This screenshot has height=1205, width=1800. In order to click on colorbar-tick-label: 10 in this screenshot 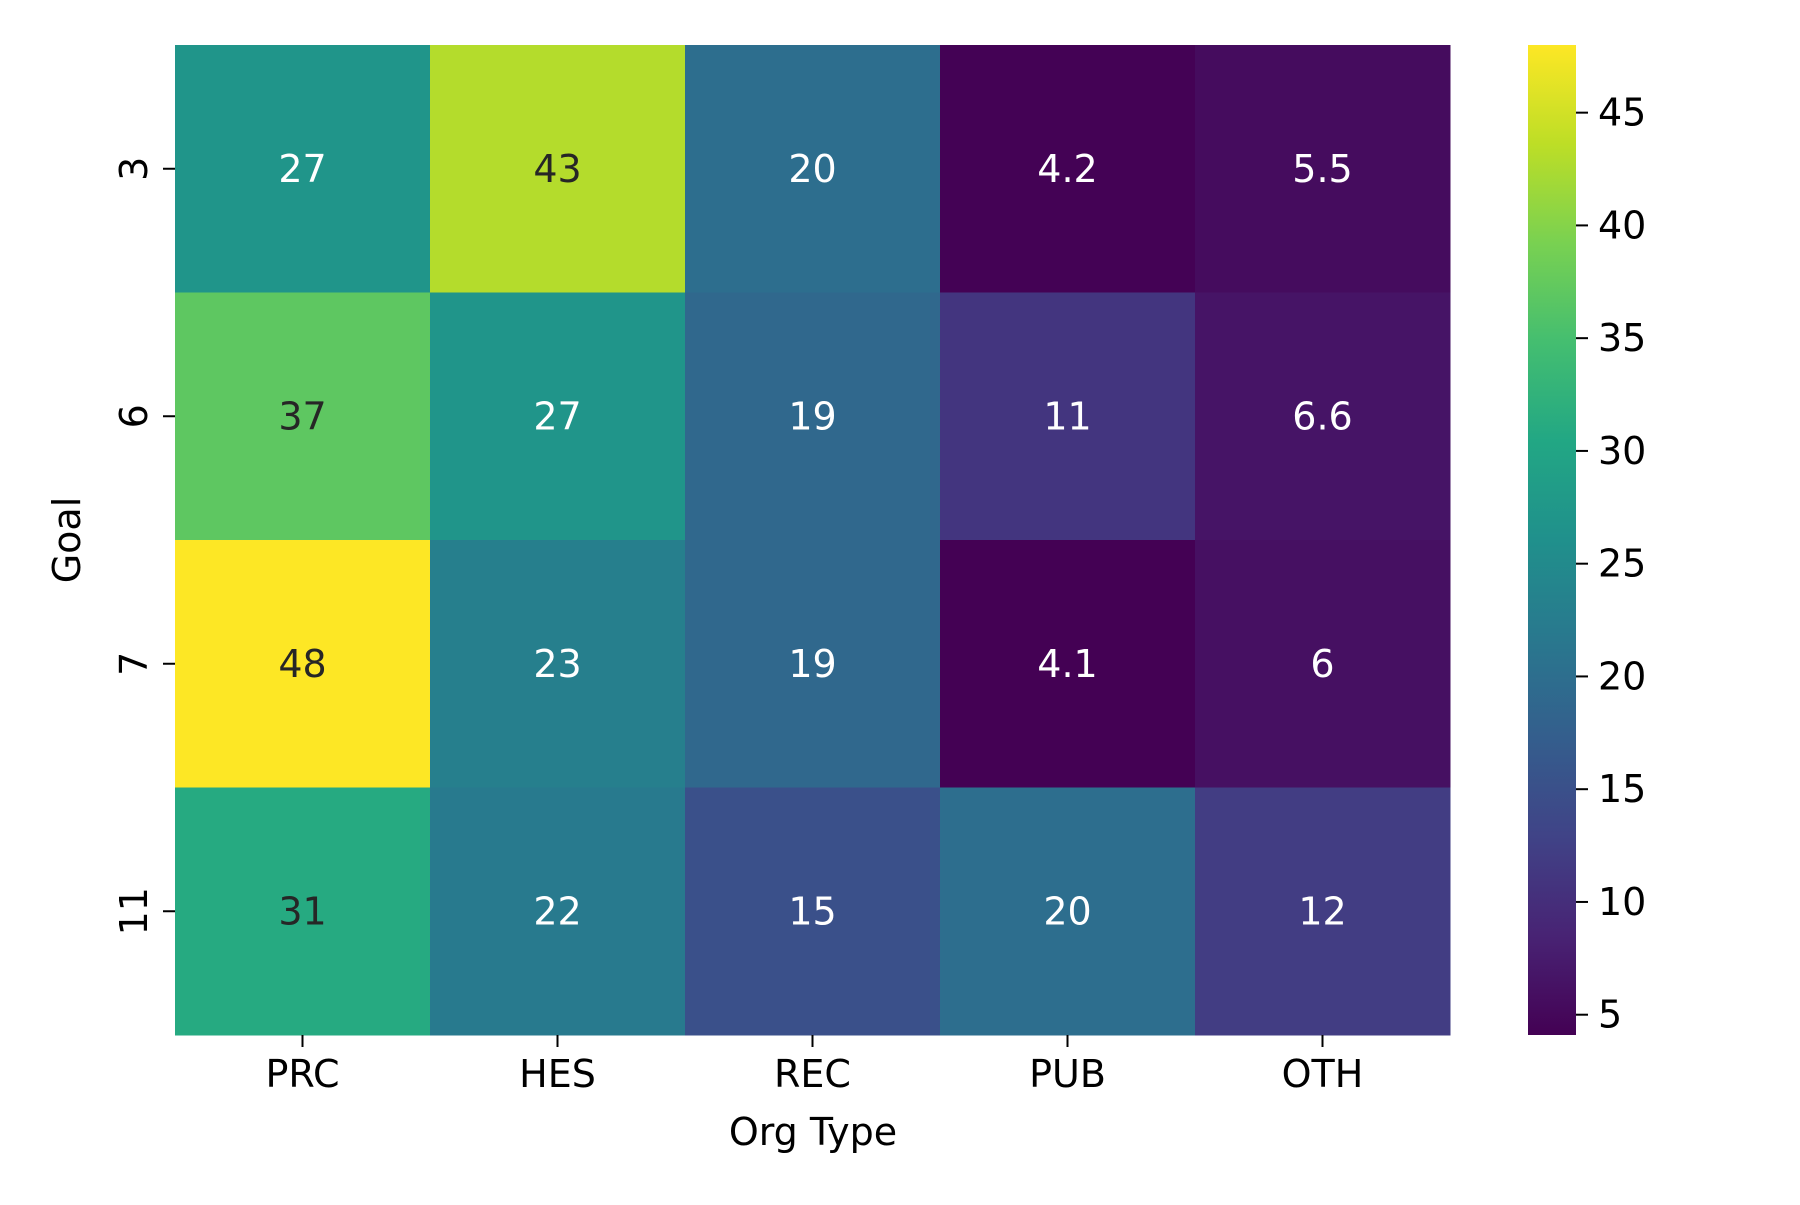, I will do `click(1622, 902)`.